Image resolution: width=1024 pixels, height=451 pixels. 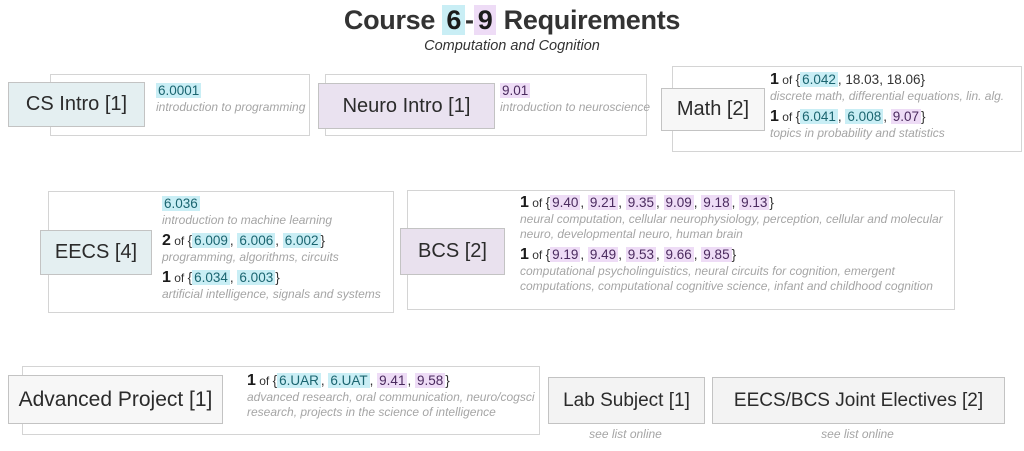 What do you see at coordinates (256, 240) in the screenshot?
I see `course-chip: 6.006` at bounding box center [256, 240].